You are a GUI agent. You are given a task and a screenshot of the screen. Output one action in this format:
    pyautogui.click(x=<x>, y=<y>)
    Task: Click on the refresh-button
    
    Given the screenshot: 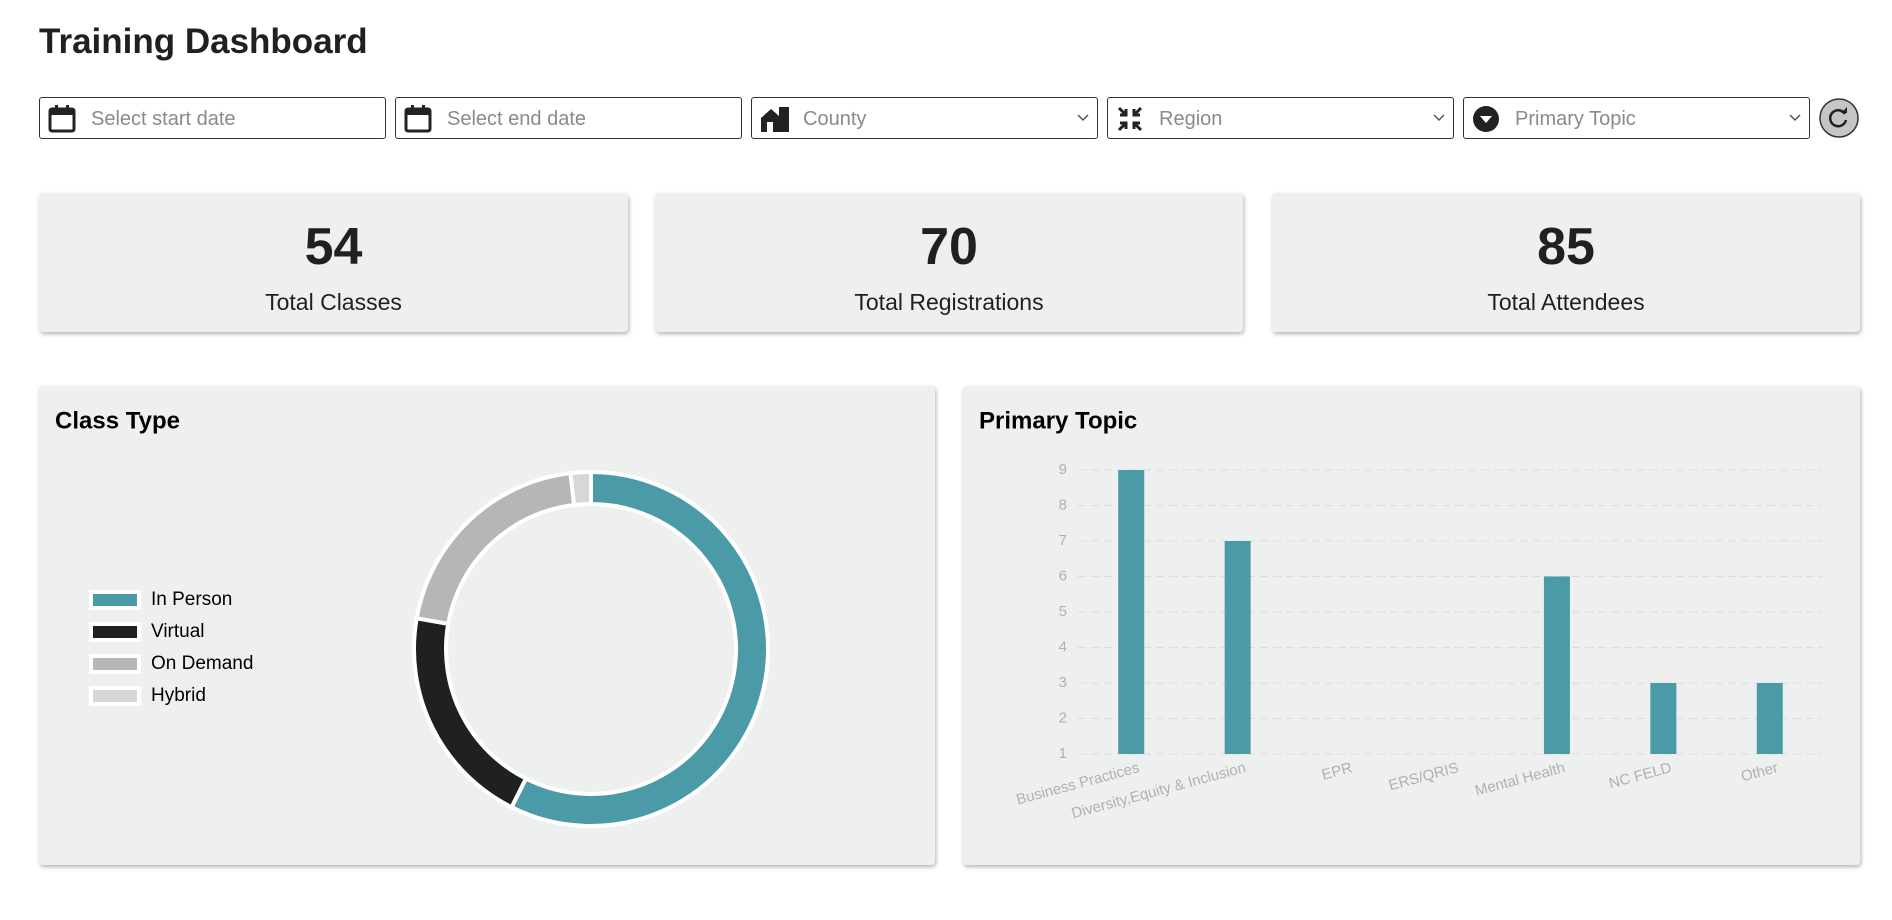 What is the action you would take?
    pyautogui.click(x=1839, y=118)
    